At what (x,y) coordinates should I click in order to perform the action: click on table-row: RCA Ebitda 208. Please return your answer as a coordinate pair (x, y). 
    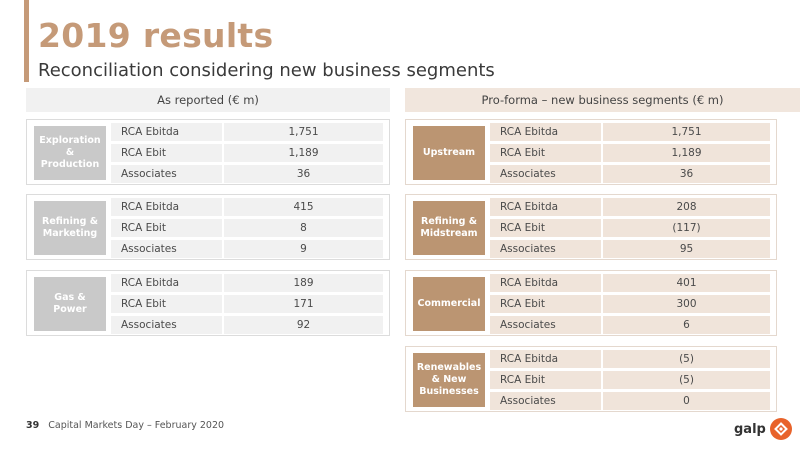
    Looking at the image, I should click on (630, 207).